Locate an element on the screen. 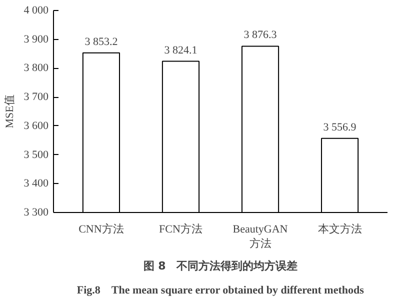 The image size is (417, 301). y-tick-label: 3 800 is located at coordinates (36, 68).